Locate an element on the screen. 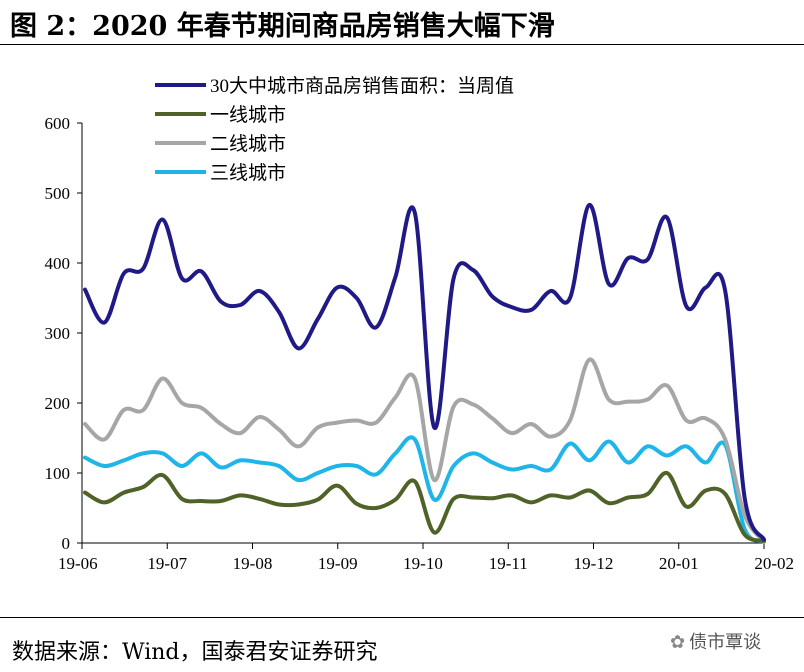 The width and height of the screenshot is (804, 672). x-tick-label: 20-01 is located at coordinates (679, 563).